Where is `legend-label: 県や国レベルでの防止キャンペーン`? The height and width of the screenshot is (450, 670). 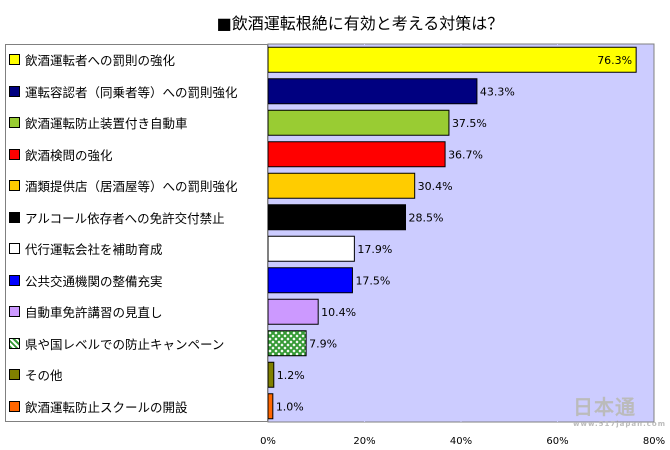 legend-label: 県や国レベルでの防止キャンペーン is located at coordinates (125, 344).